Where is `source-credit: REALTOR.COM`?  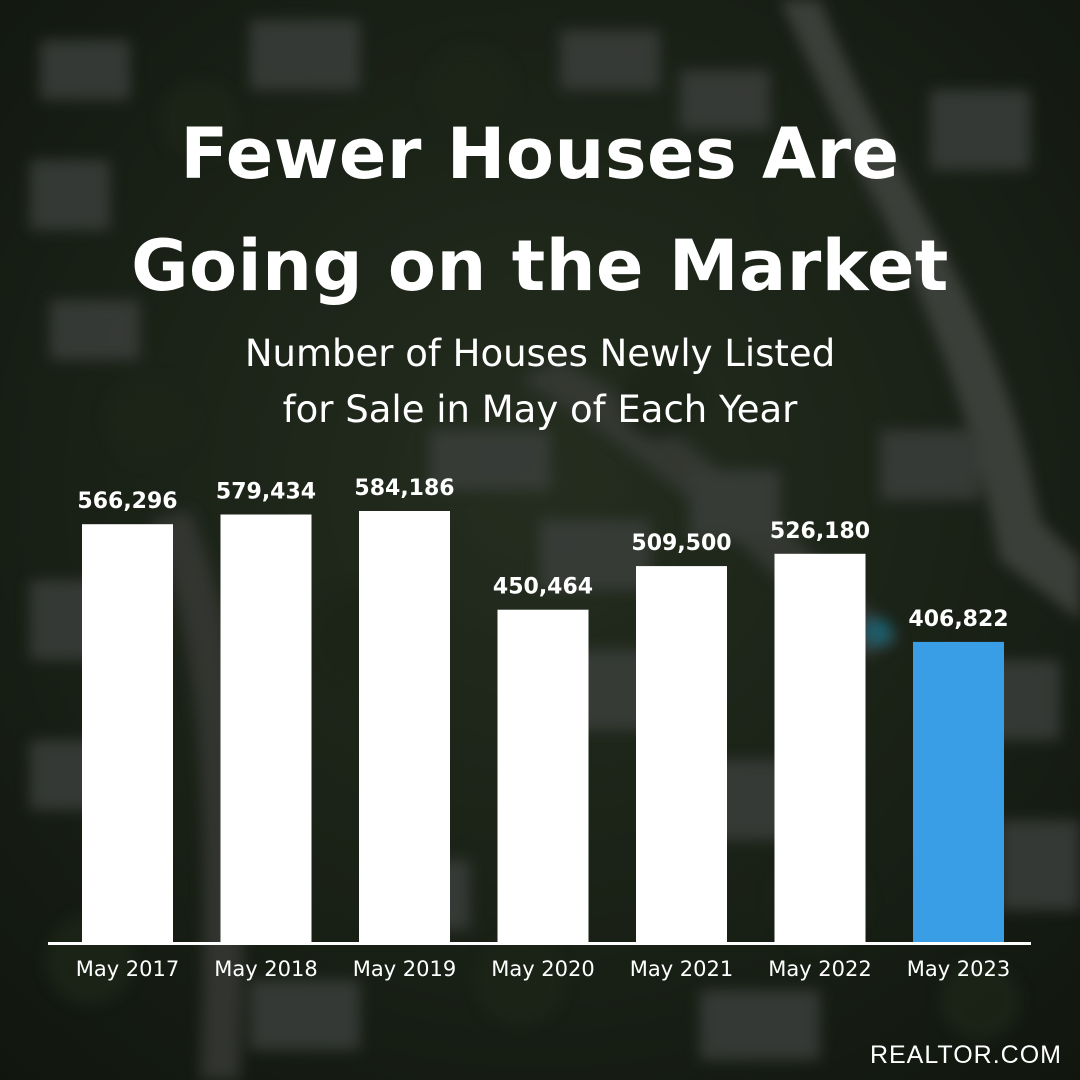
source-credit: REALTOR.COM is located at coordinates (965, 1055).